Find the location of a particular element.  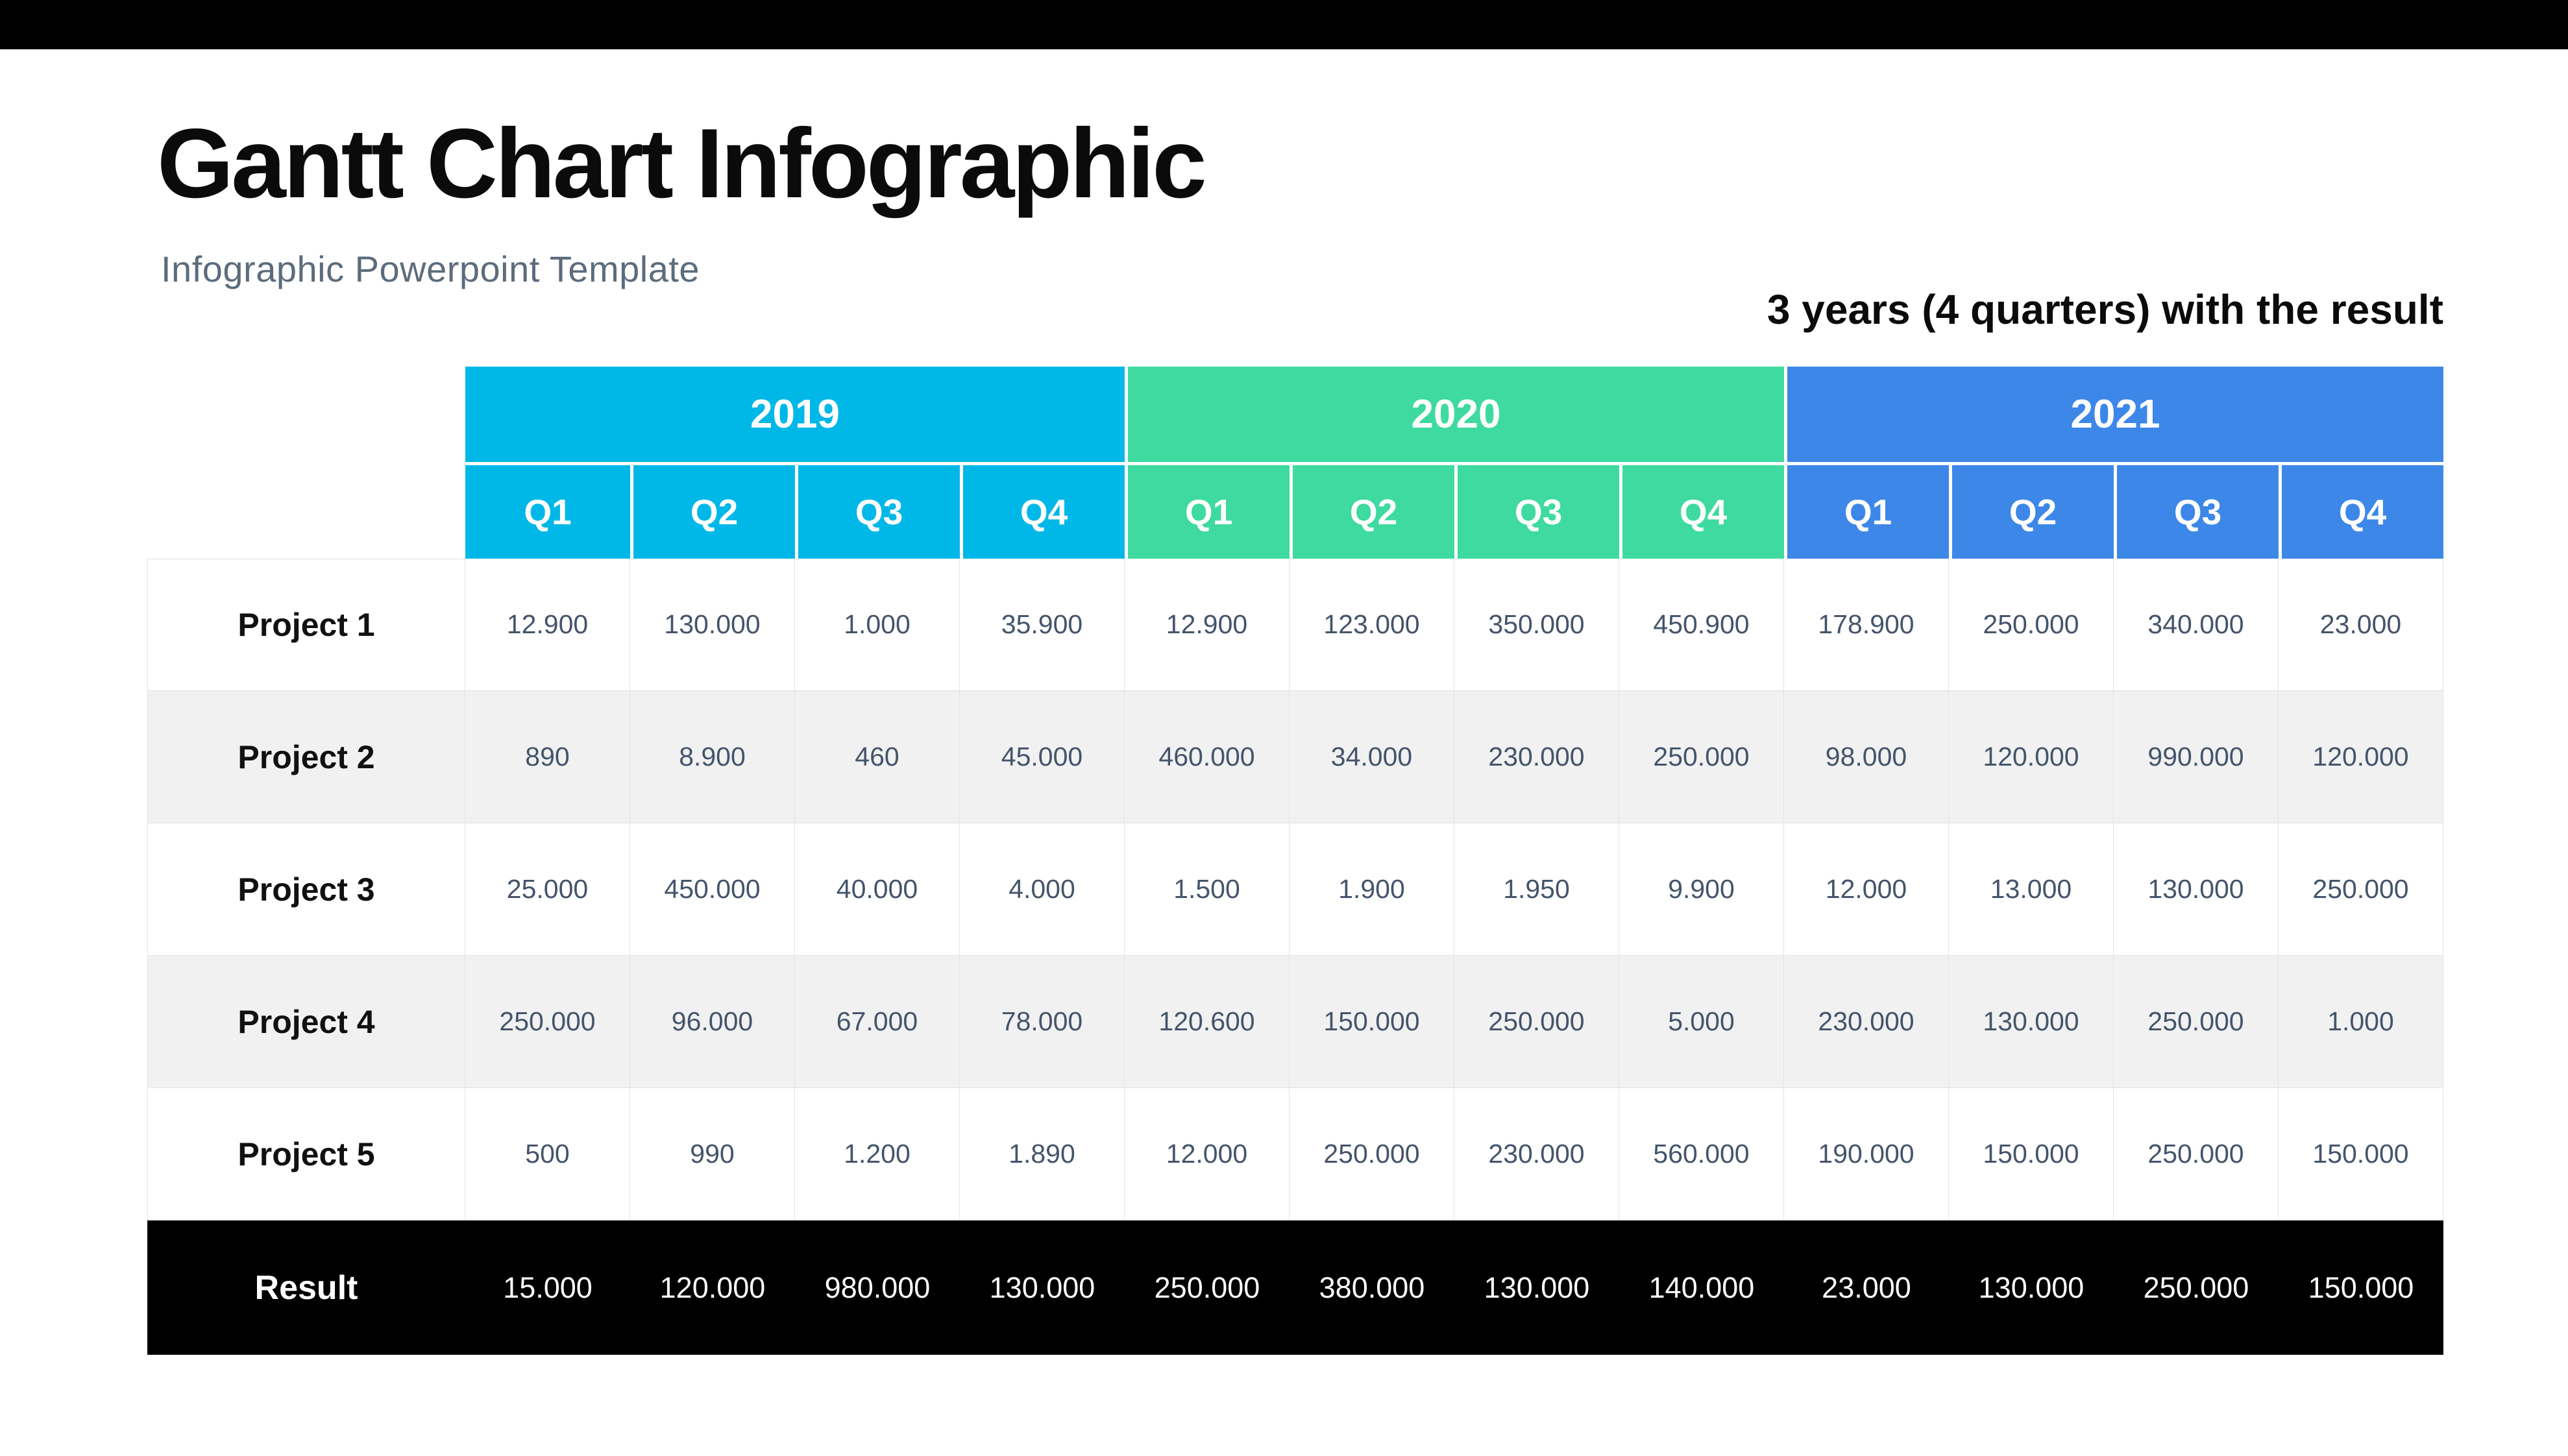

value-cell: 190.000 is located at coordinates (1866, 1154).